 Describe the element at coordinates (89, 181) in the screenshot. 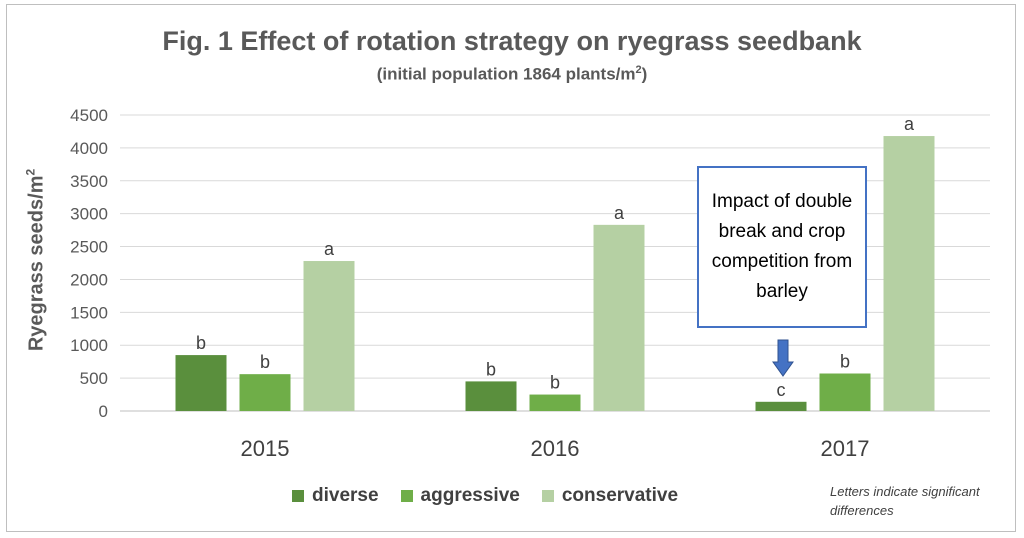

I see `y-tick-label: 3500` at that location.